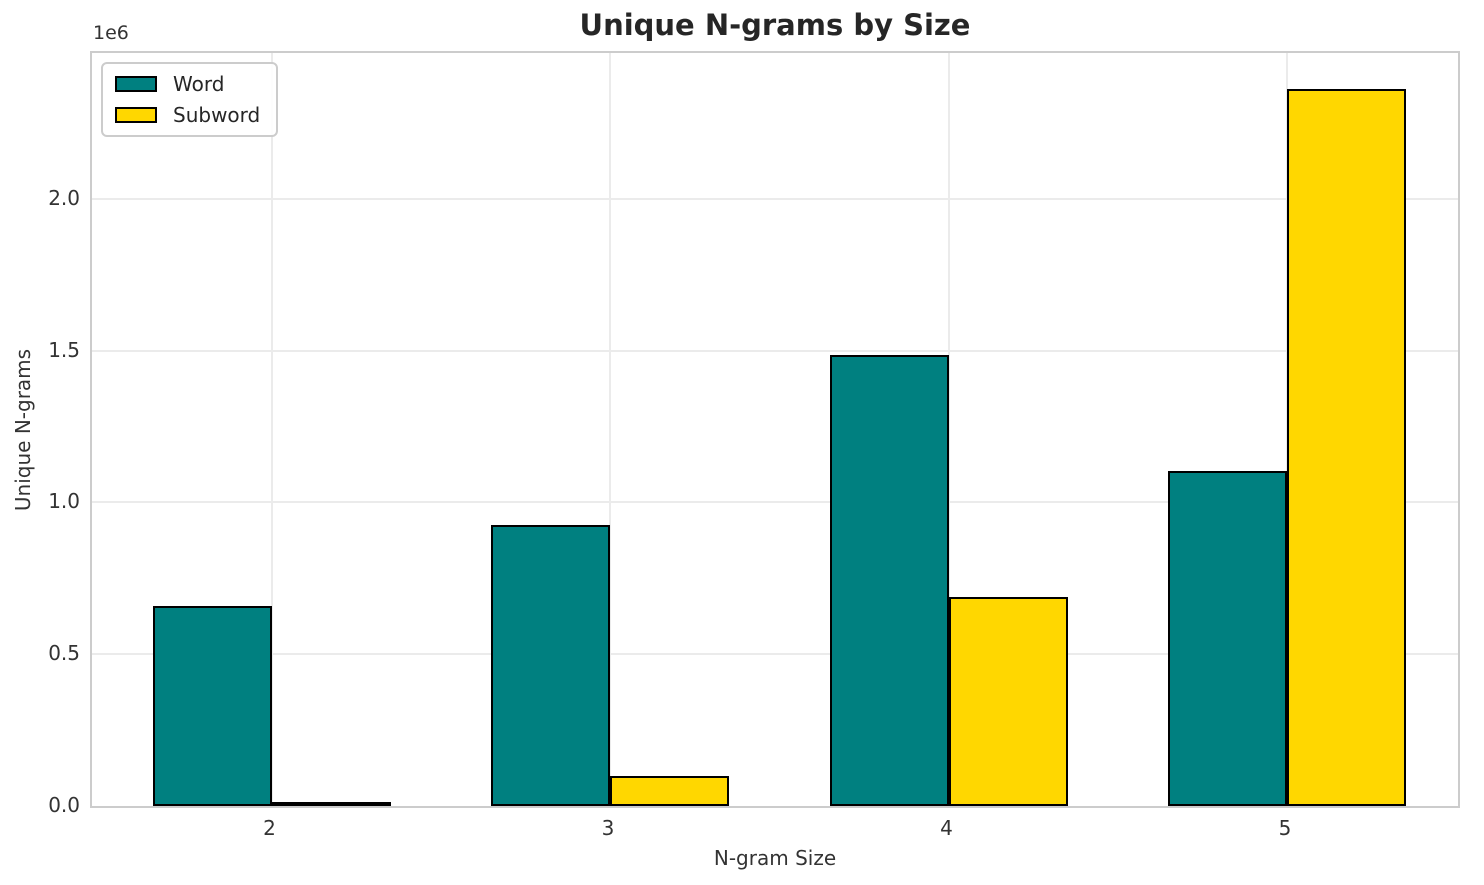  Describe the element at coordinates (64, 653) in the screenshot. I see `y-tick-label: 0.5` at that location.